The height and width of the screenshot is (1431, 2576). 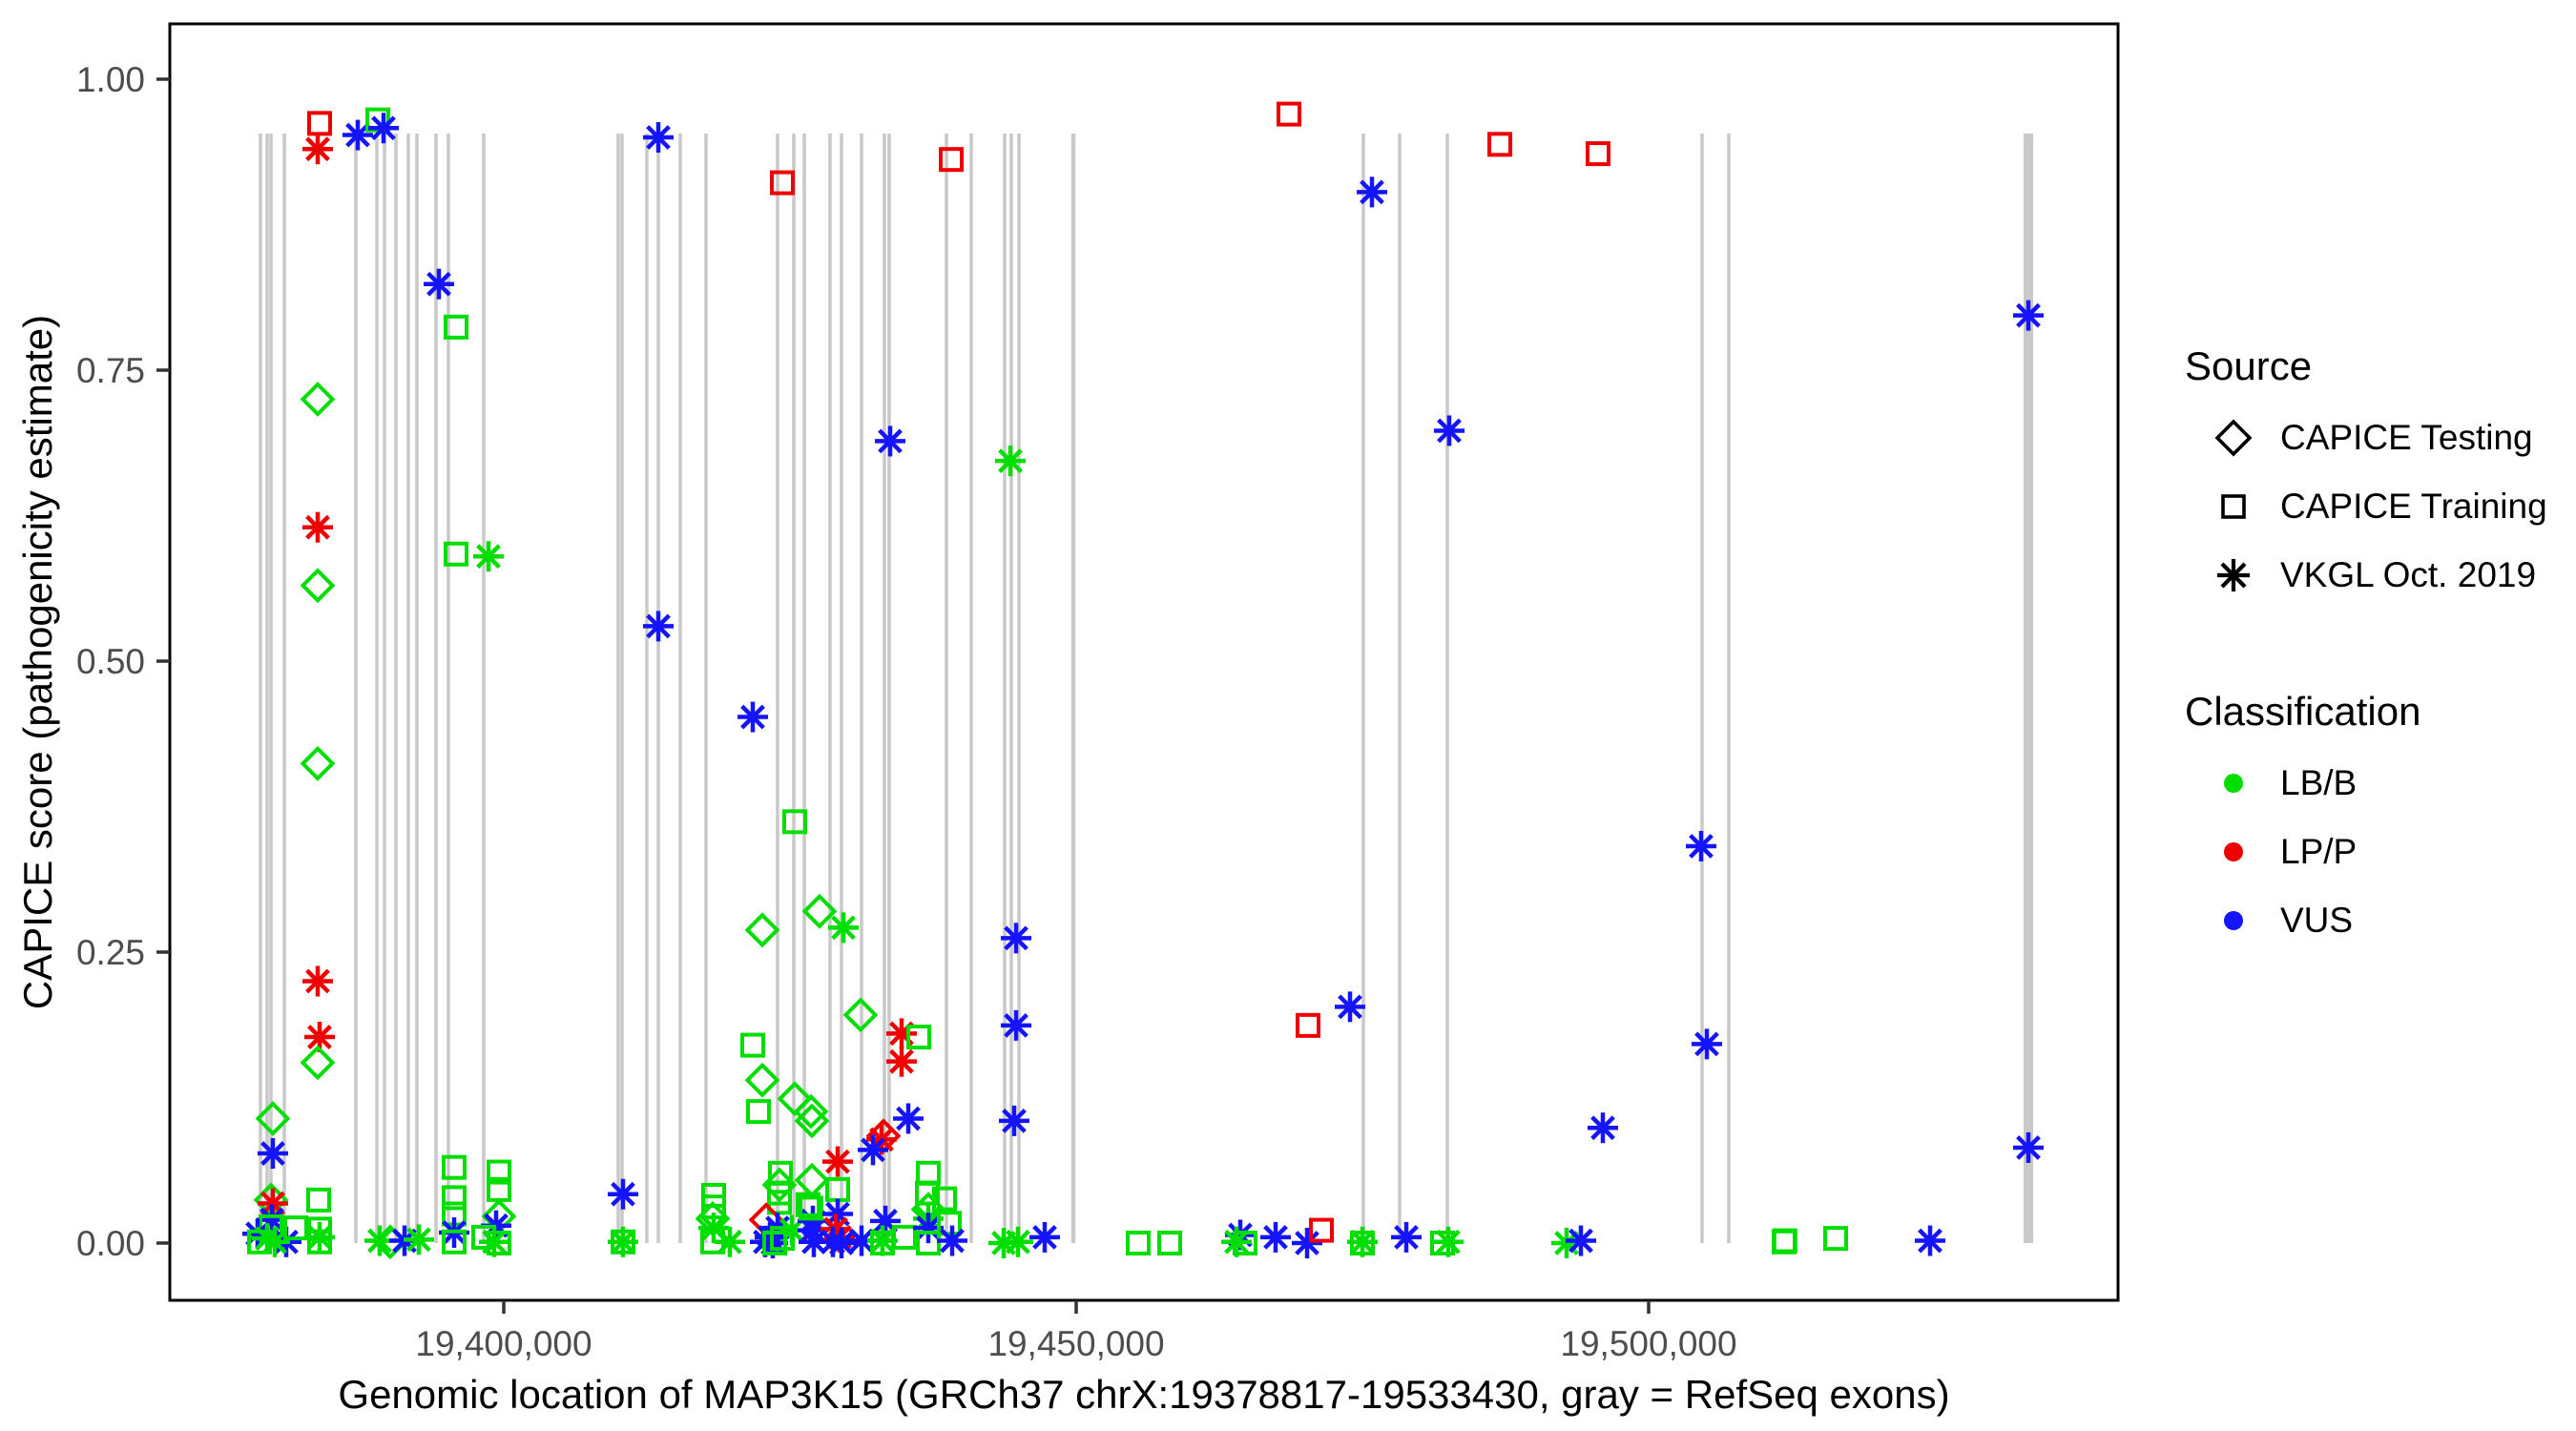 I want to click on legend-source-title: Source, so click(x=2249, y=365).